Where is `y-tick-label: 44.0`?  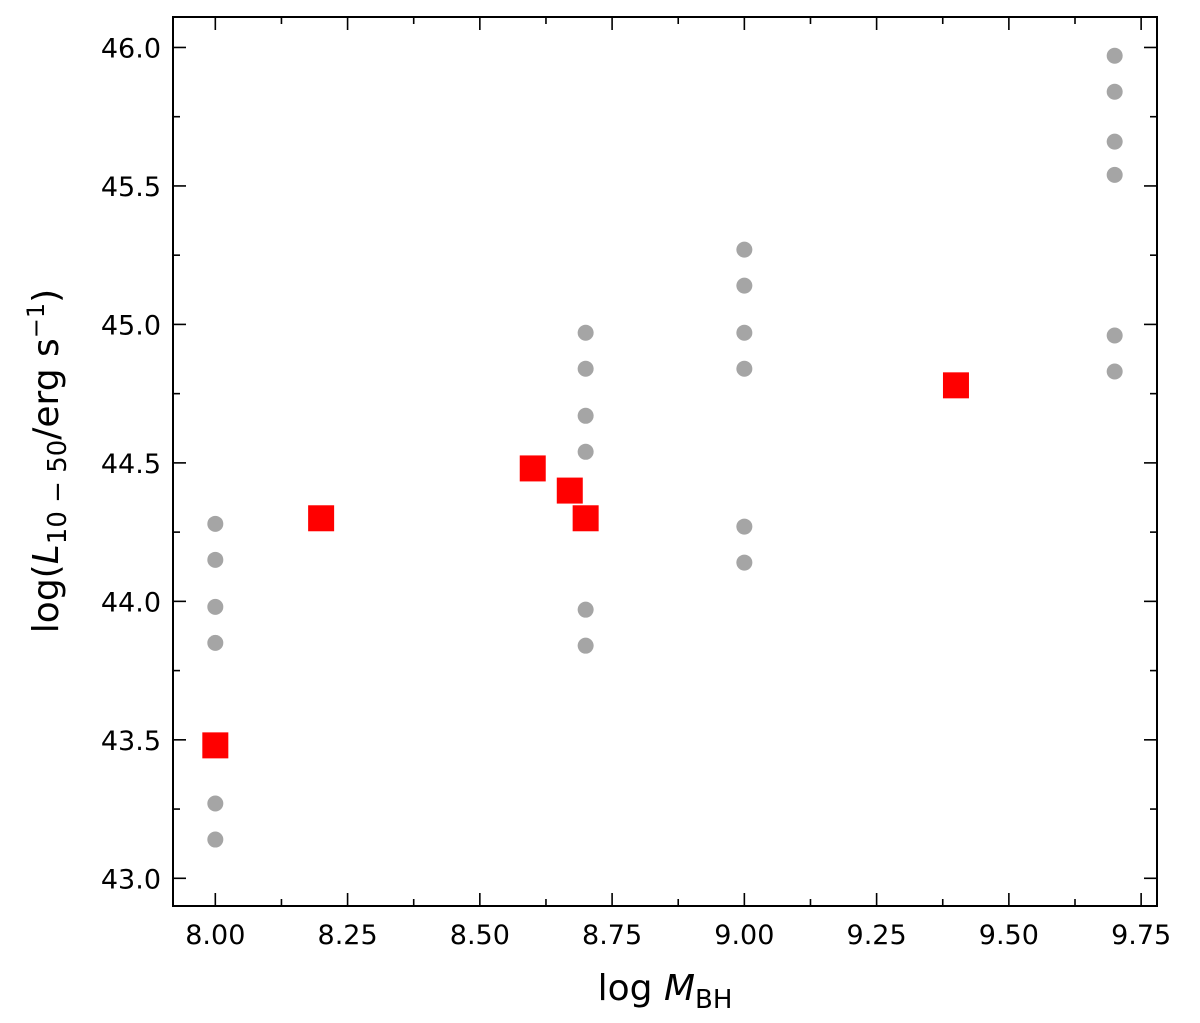
y-tick-label: 44.0 is located at coordinates (131, 602).